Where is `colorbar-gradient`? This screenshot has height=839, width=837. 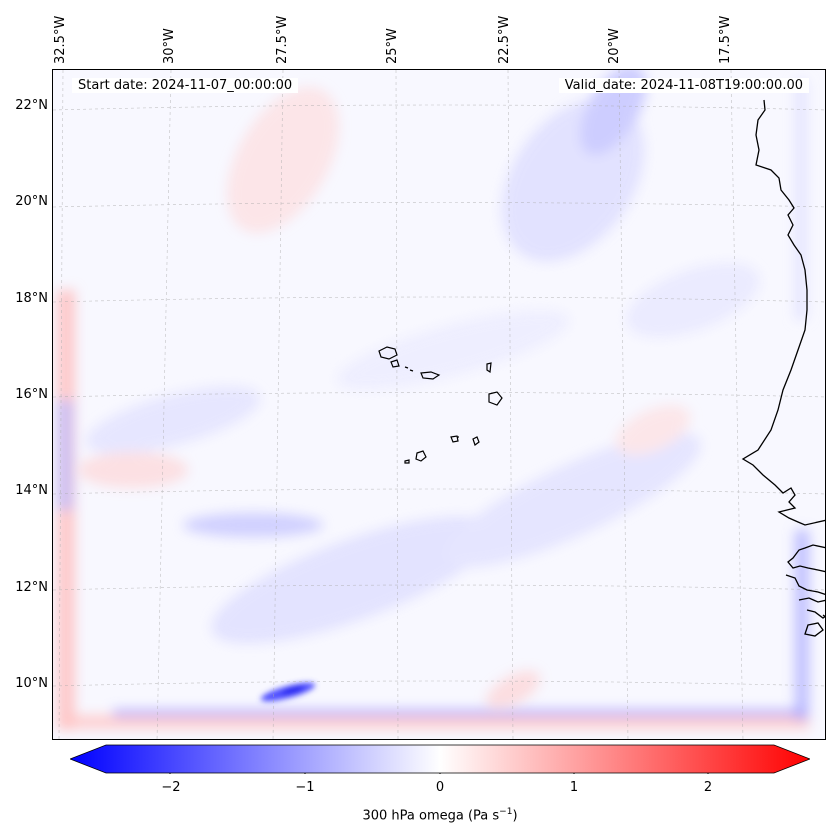
colorbar-gradient is located at coordinates (440, 760).